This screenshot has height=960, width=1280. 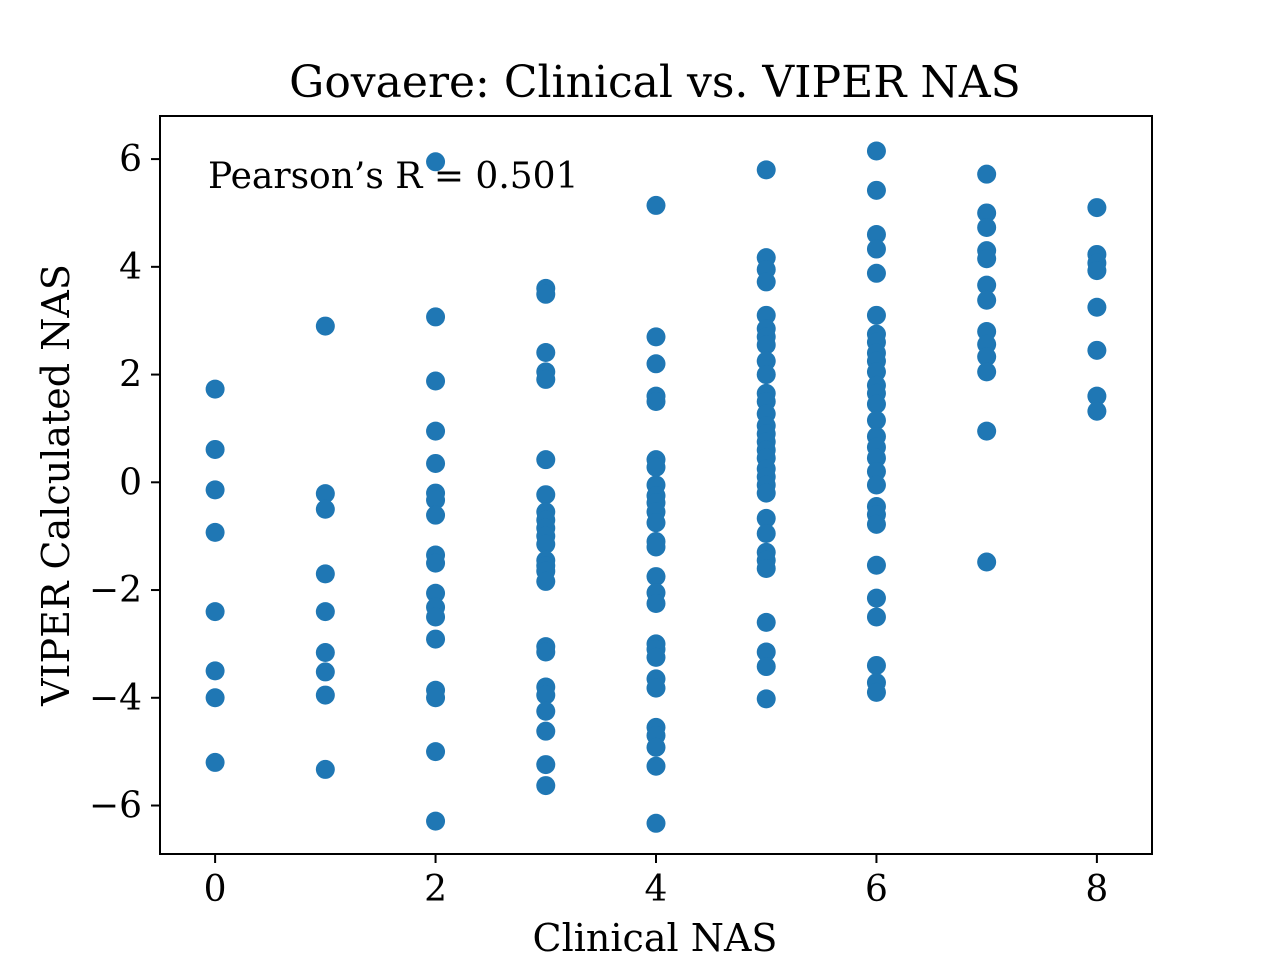 I want to click on y-tick-label: 2, so click(x=130, y=375).